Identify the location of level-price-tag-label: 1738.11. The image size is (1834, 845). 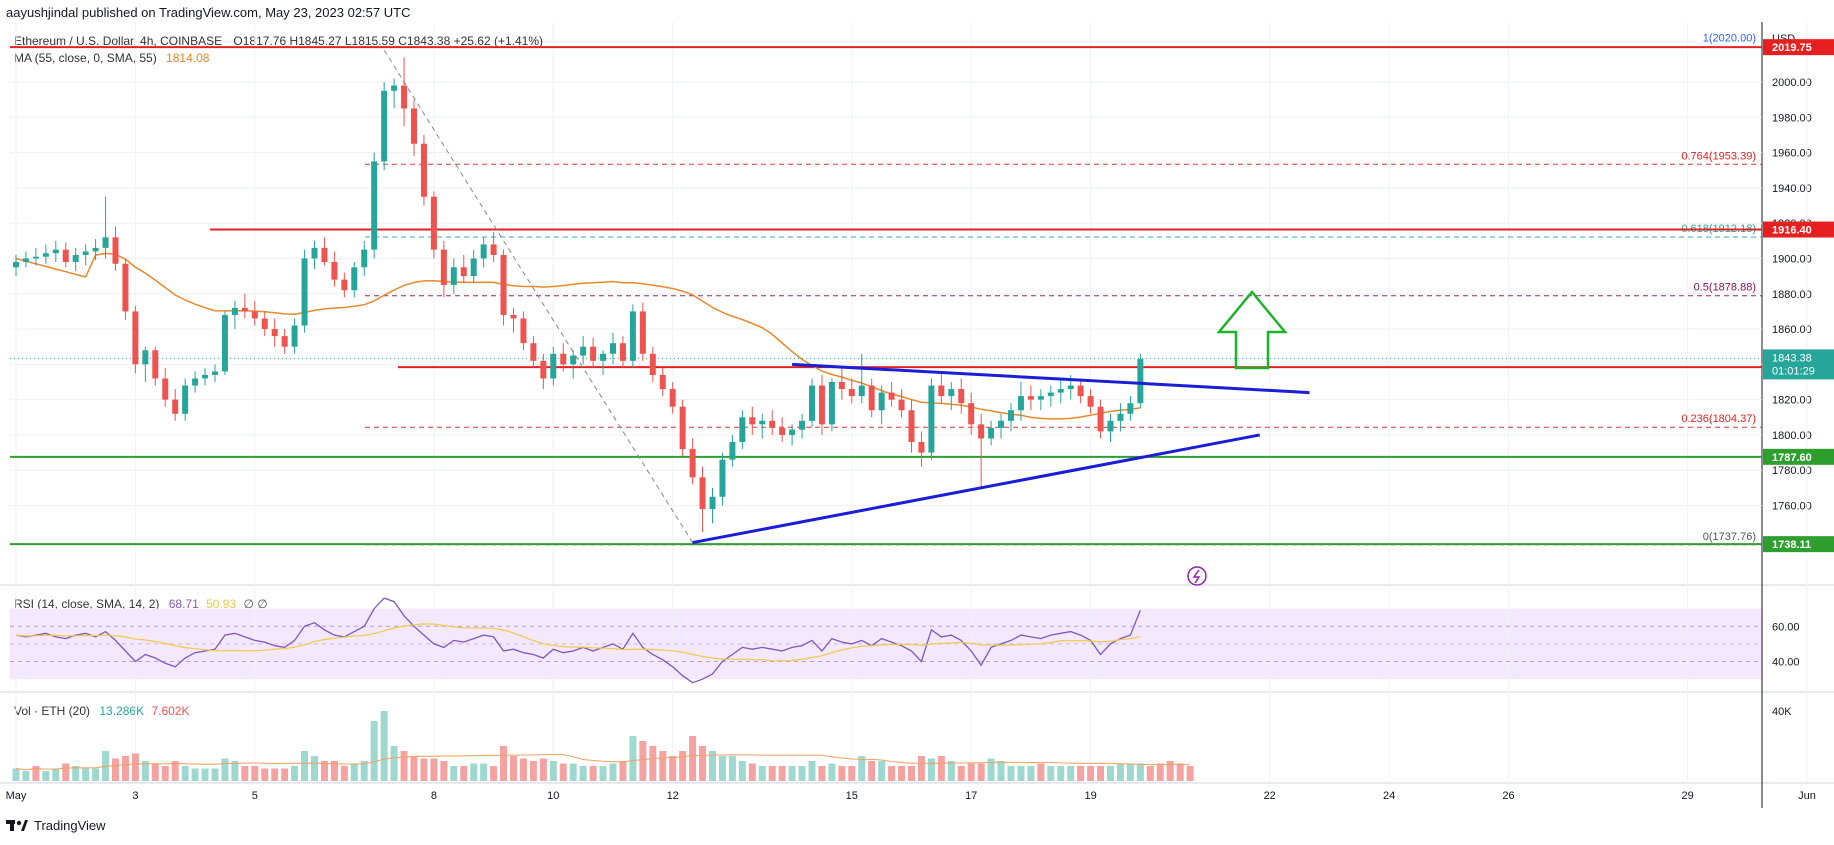
(1791, 545).